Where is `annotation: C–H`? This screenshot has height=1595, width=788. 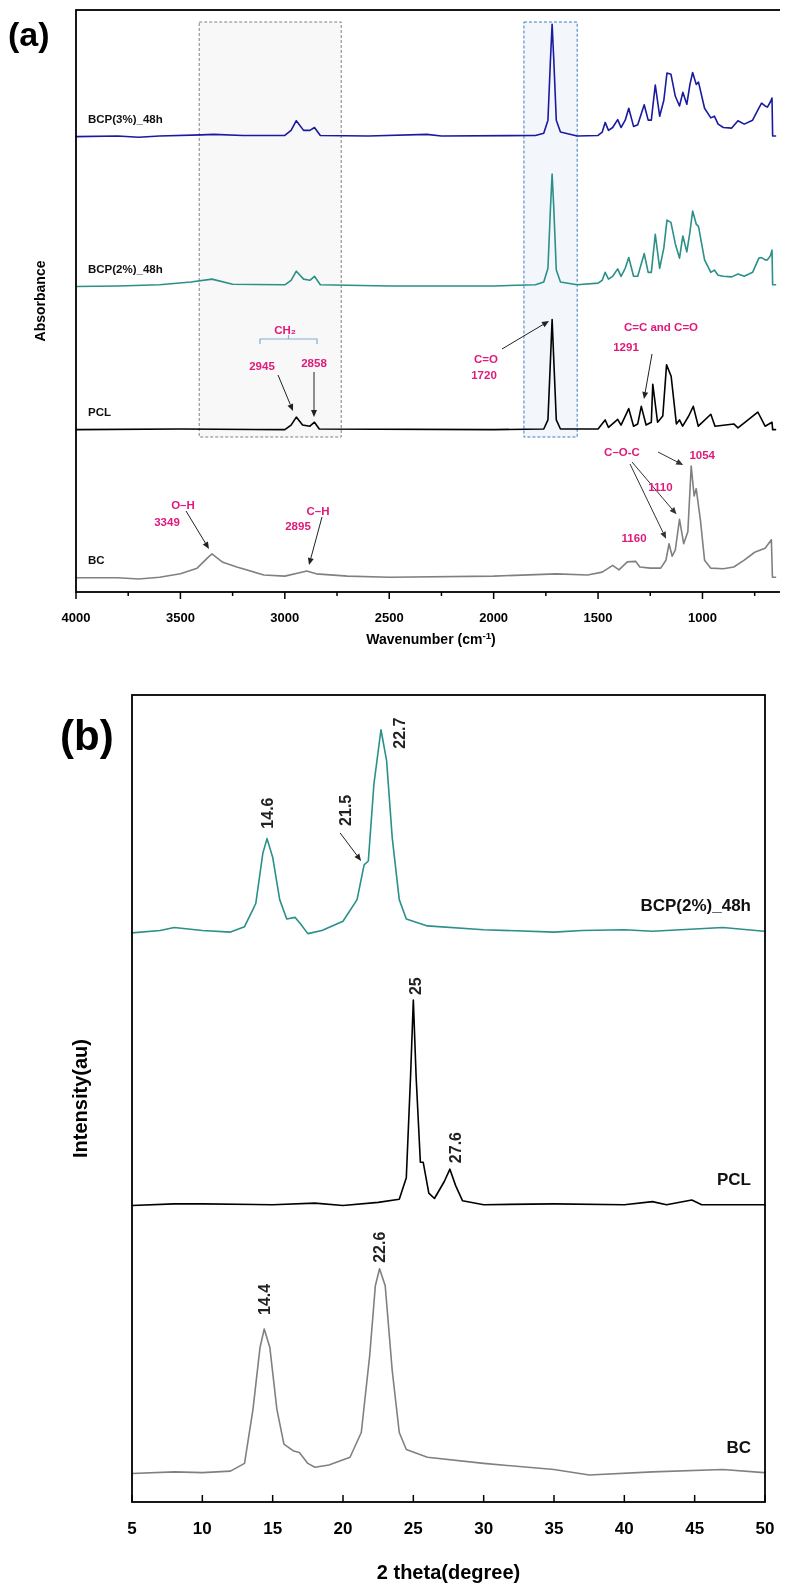 annotation: C–H is located at coordinates (318, 511).